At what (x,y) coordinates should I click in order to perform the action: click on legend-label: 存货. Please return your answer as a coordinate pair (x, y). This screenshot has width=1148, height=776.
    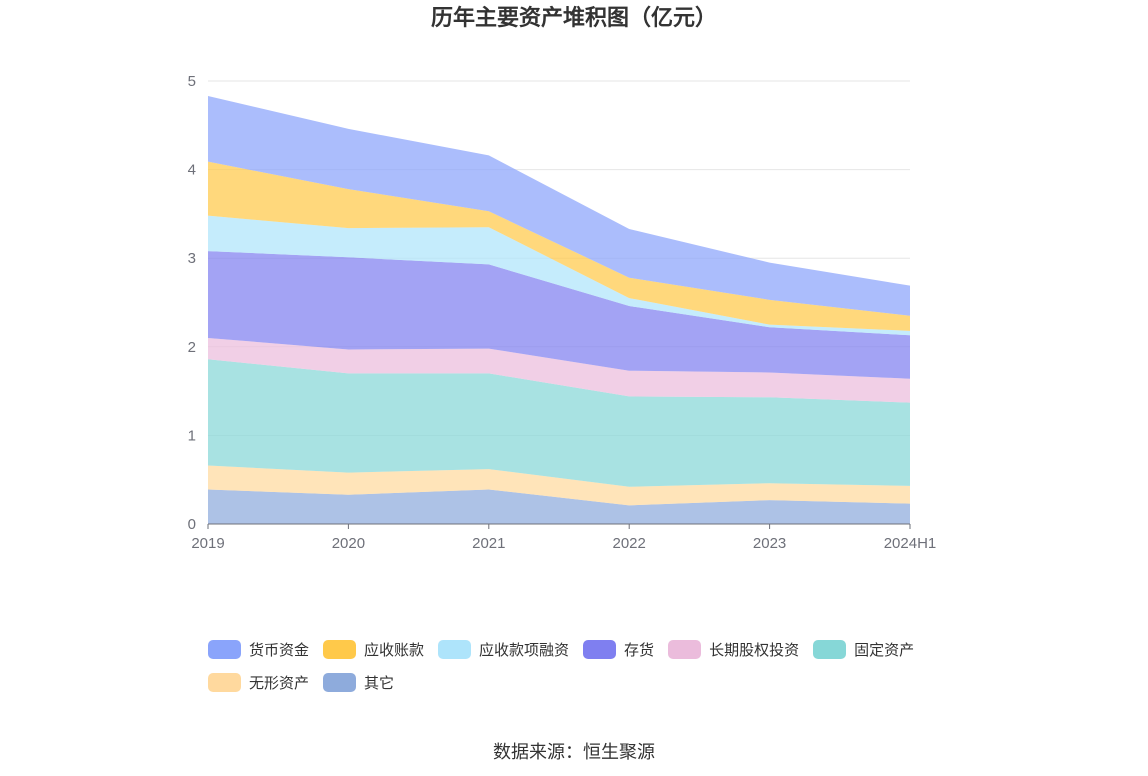
    Looking at the image, I should click on (639, 650).